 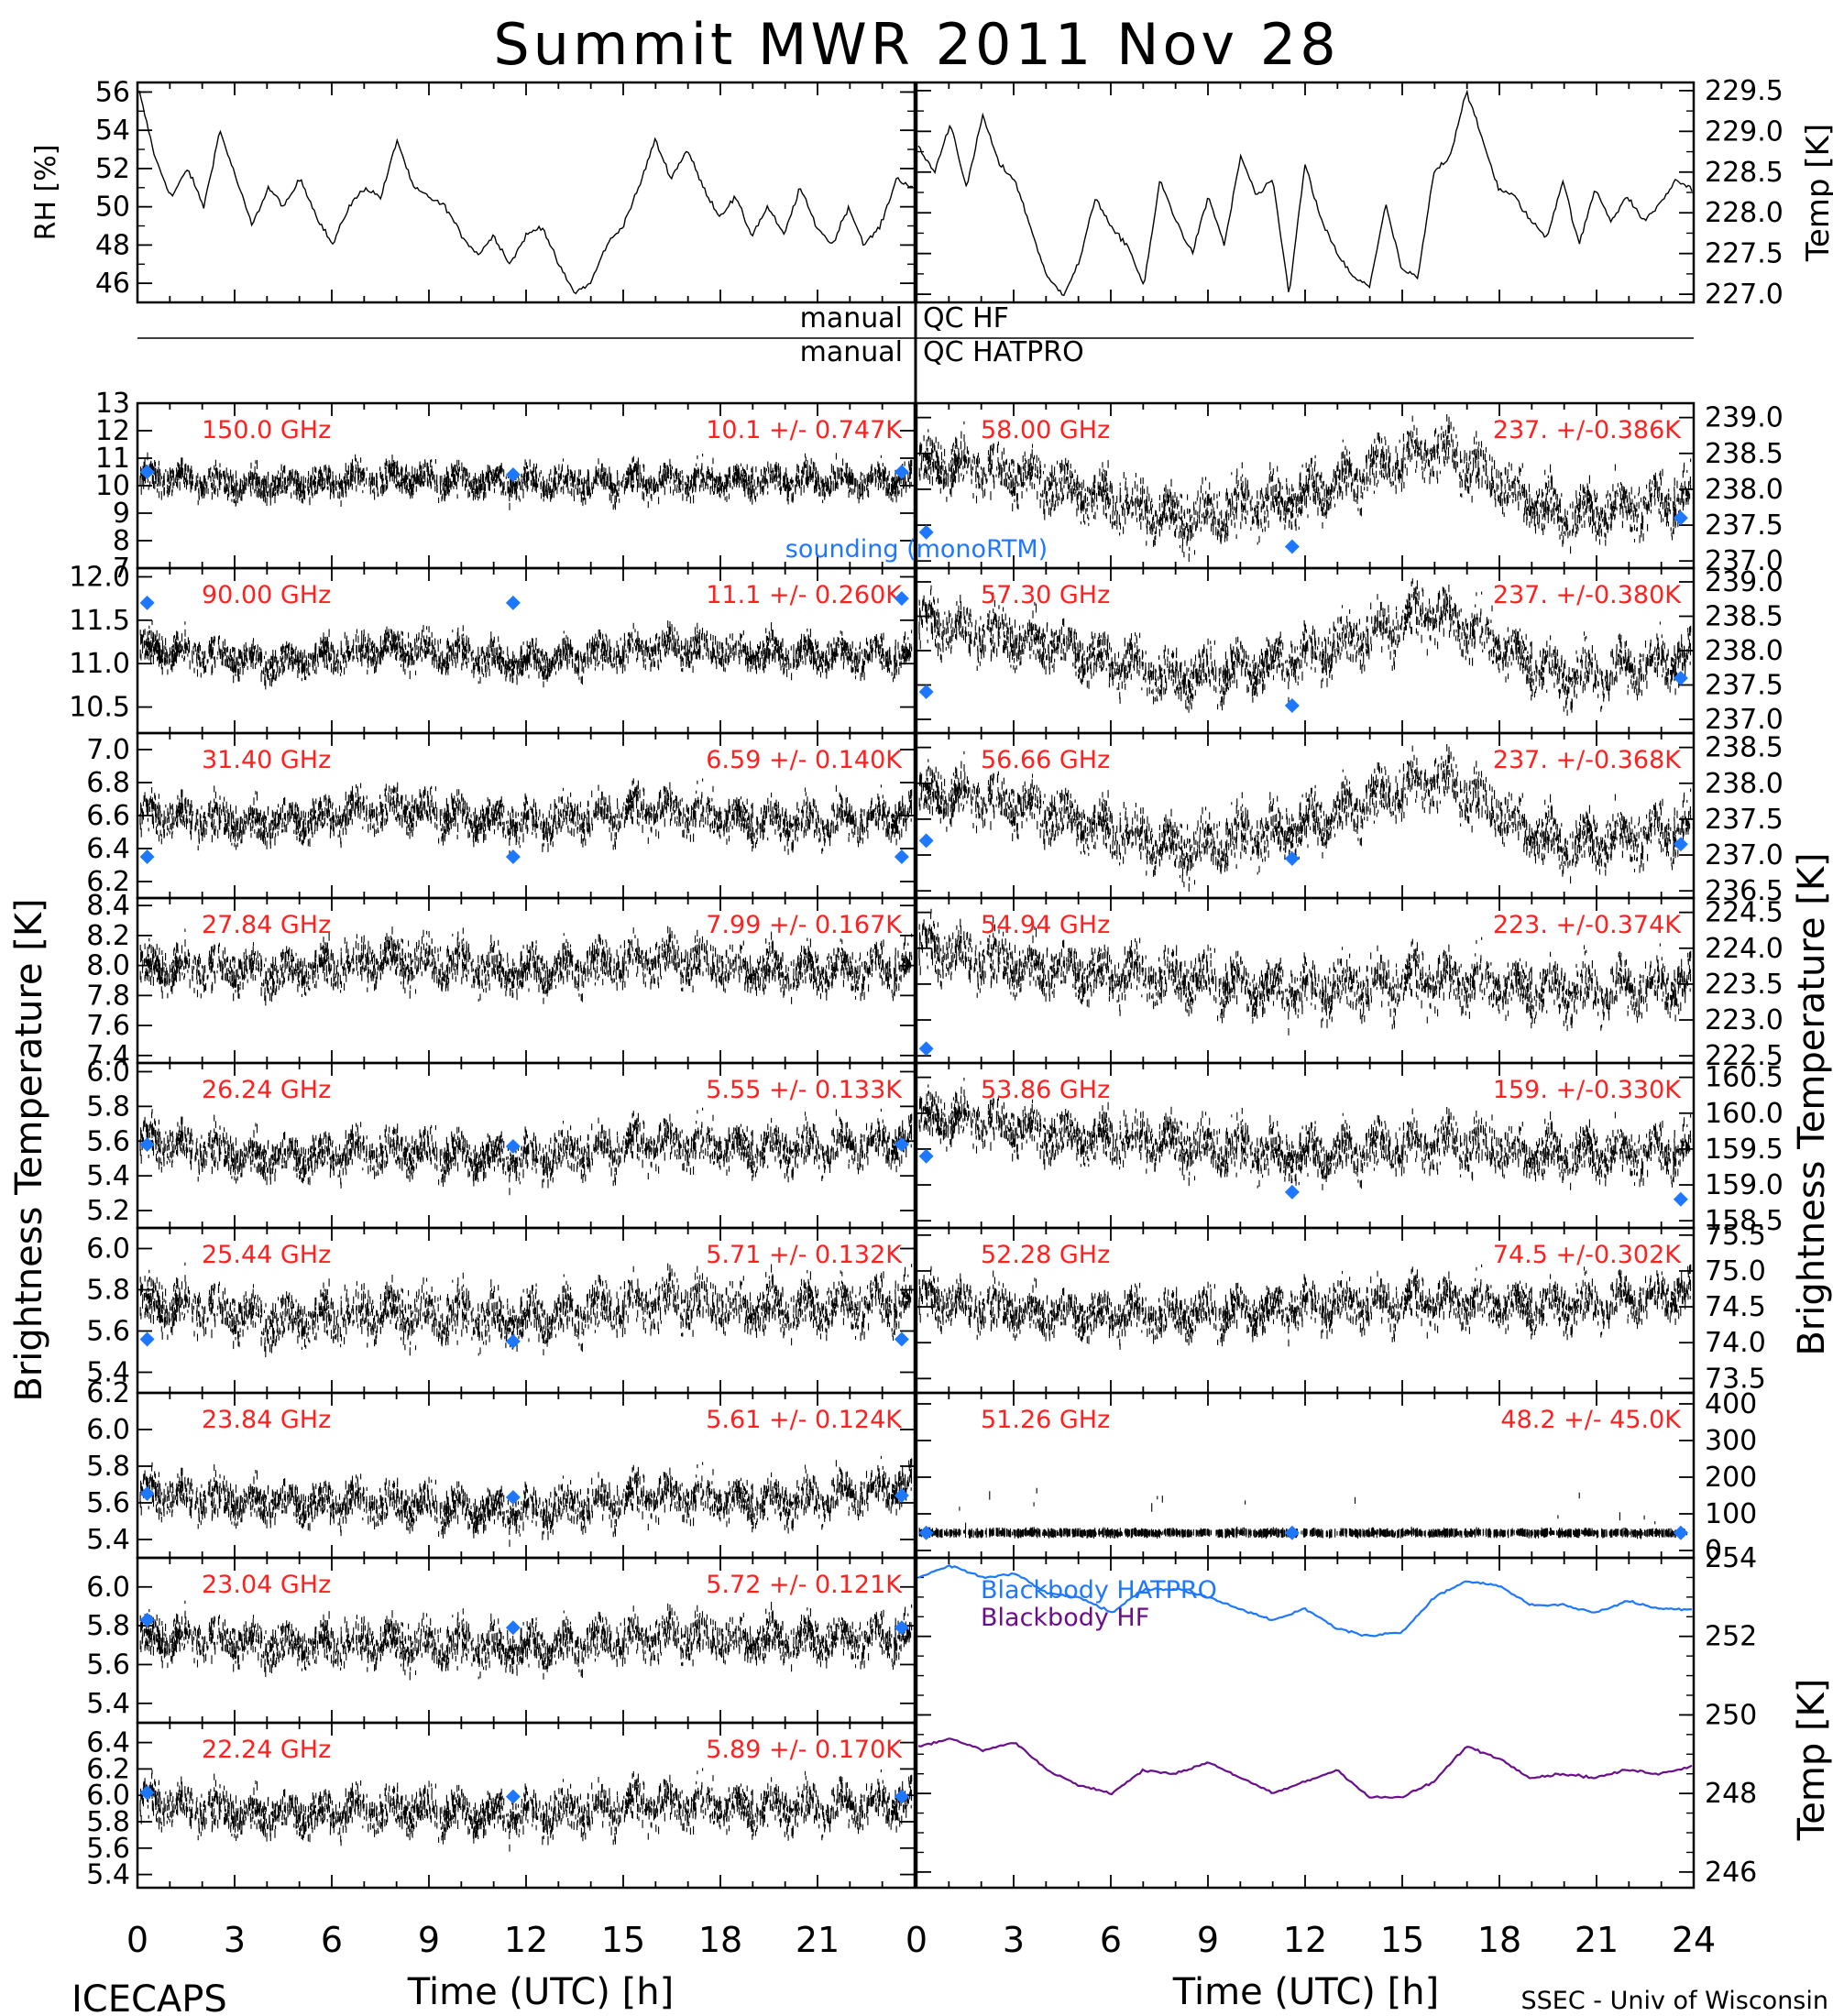 What do you see at coordinates (1014, 1940) in the screenshot?
I see `x-tick-label-right: 3` at bounding box center [1014, 1940].